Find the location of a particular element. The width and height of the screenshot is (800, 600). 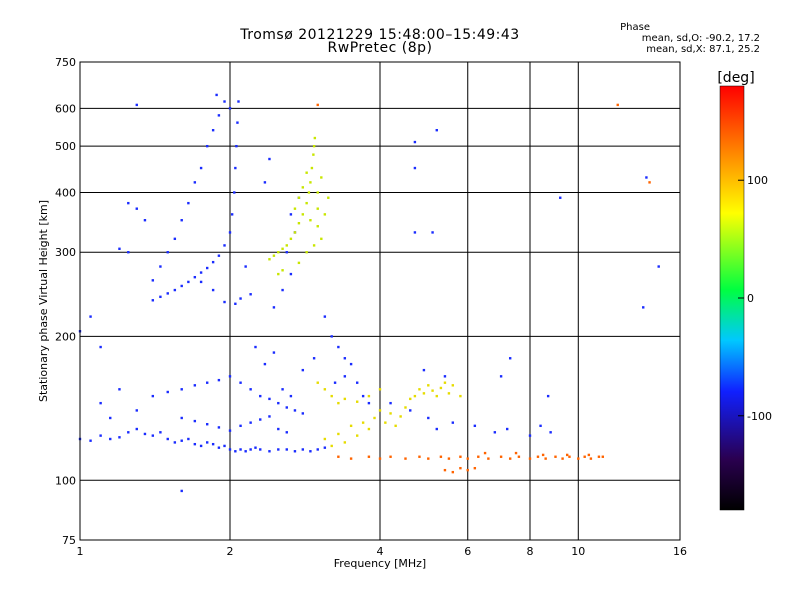

x-tick-label: 6 is located at coordinates (467, 551).